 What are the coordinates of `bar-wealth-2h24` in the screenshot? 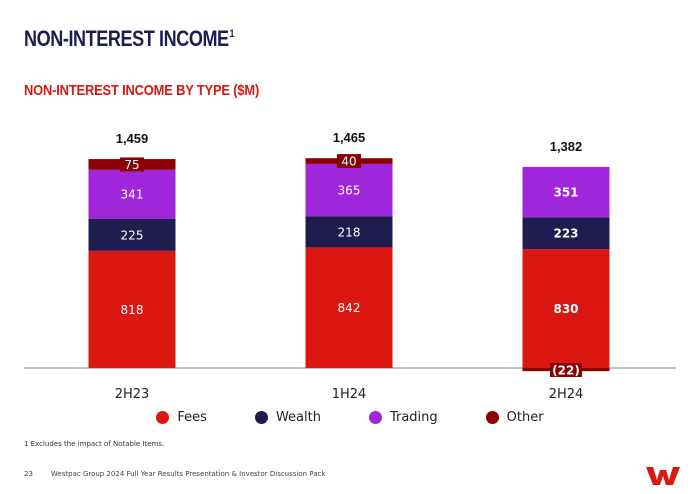 It's located at (566, 233).